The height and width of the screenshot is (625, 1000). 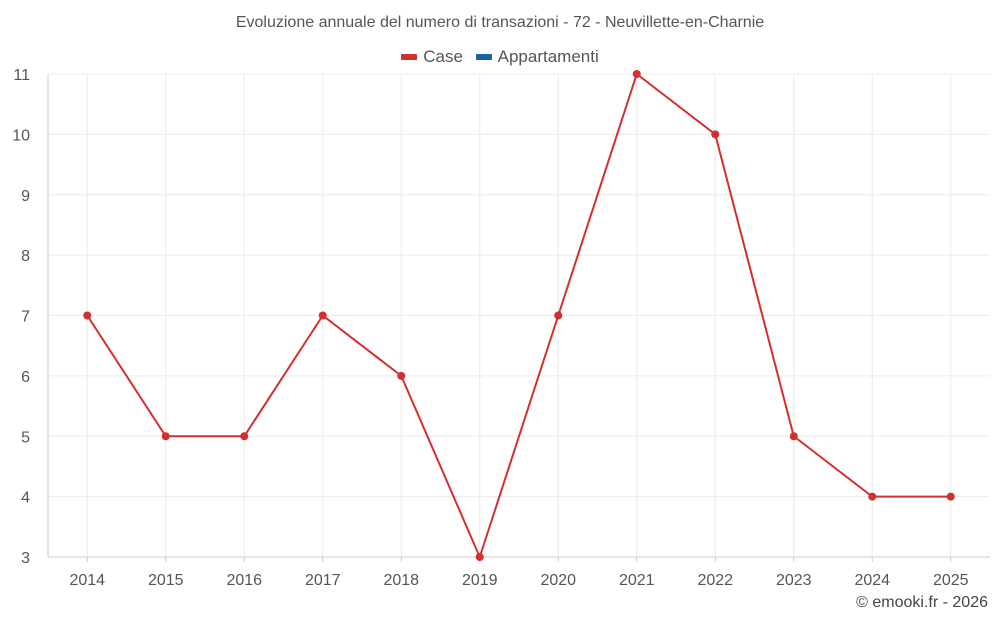 I want to click on x-tick-label: 2015, so click(x=166, y=580).